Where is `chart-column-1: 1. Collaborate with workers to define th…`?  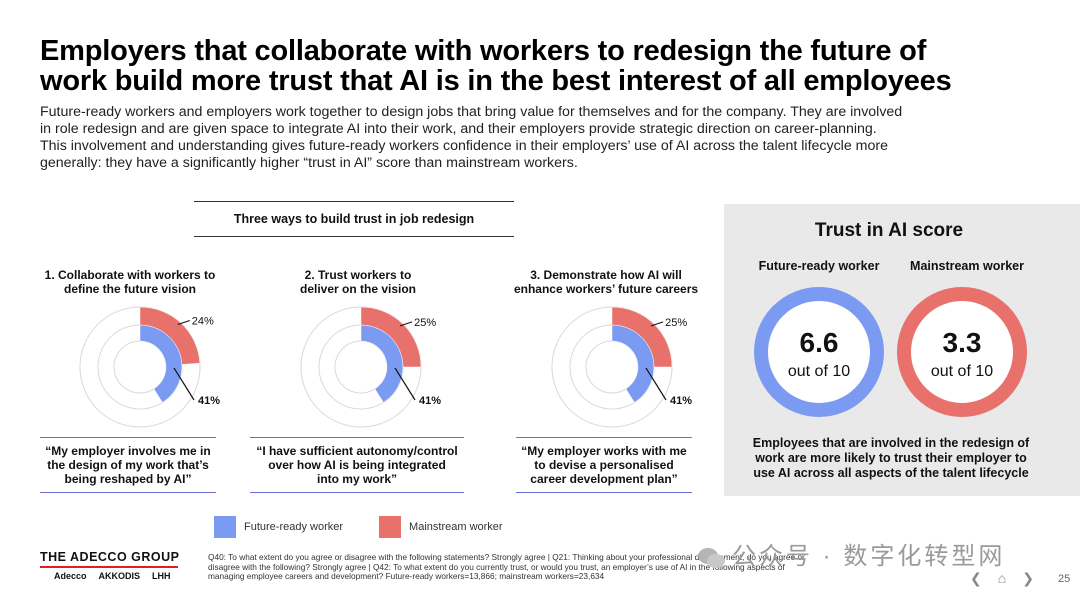 chart-column-1: 1. Collaborate with workers to define th… is located at coordinates (130, 282).